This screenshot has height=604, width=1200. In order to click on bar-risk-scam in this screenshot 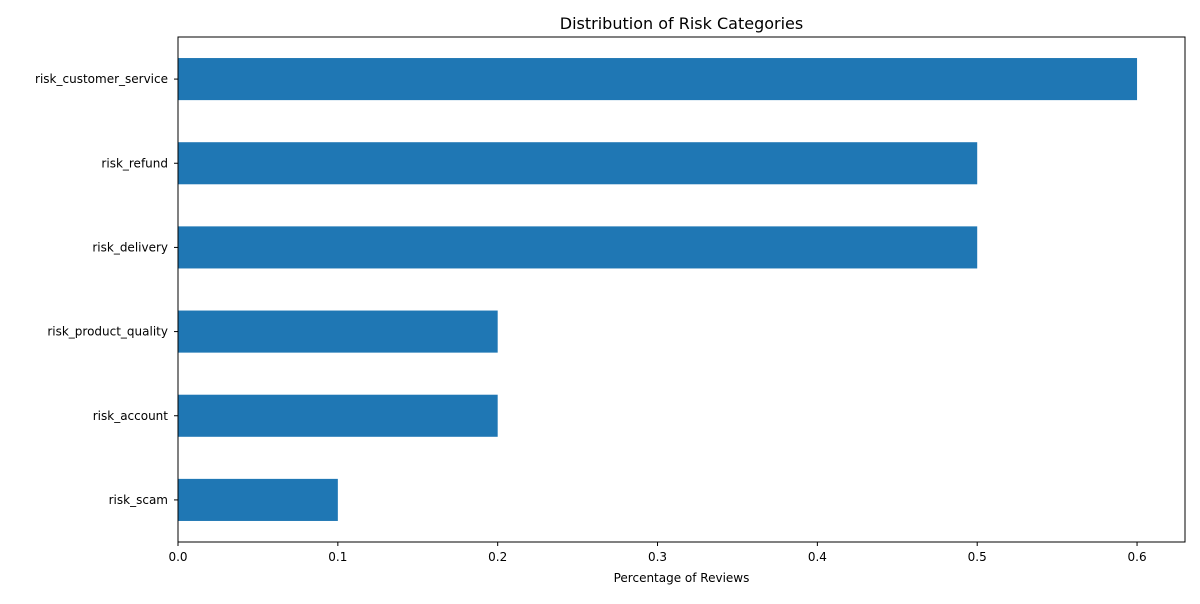, I will do `click(258, 500)`.